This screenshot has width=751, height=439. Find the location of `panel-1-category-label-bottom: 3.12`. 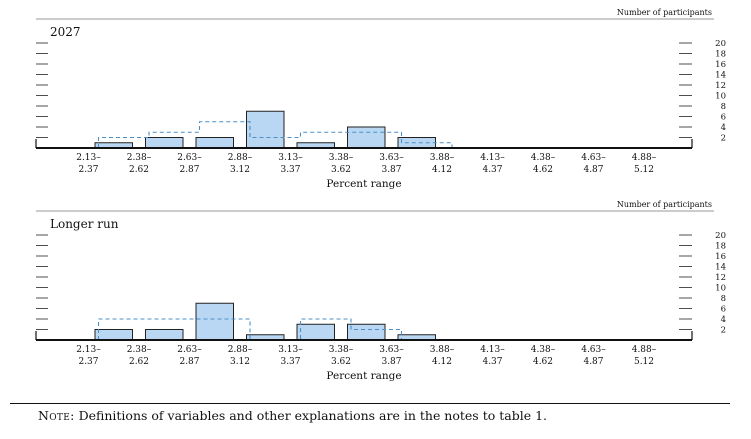

panel-1-category-label-bottom: 3.12 is located at coordinates (240, 170).